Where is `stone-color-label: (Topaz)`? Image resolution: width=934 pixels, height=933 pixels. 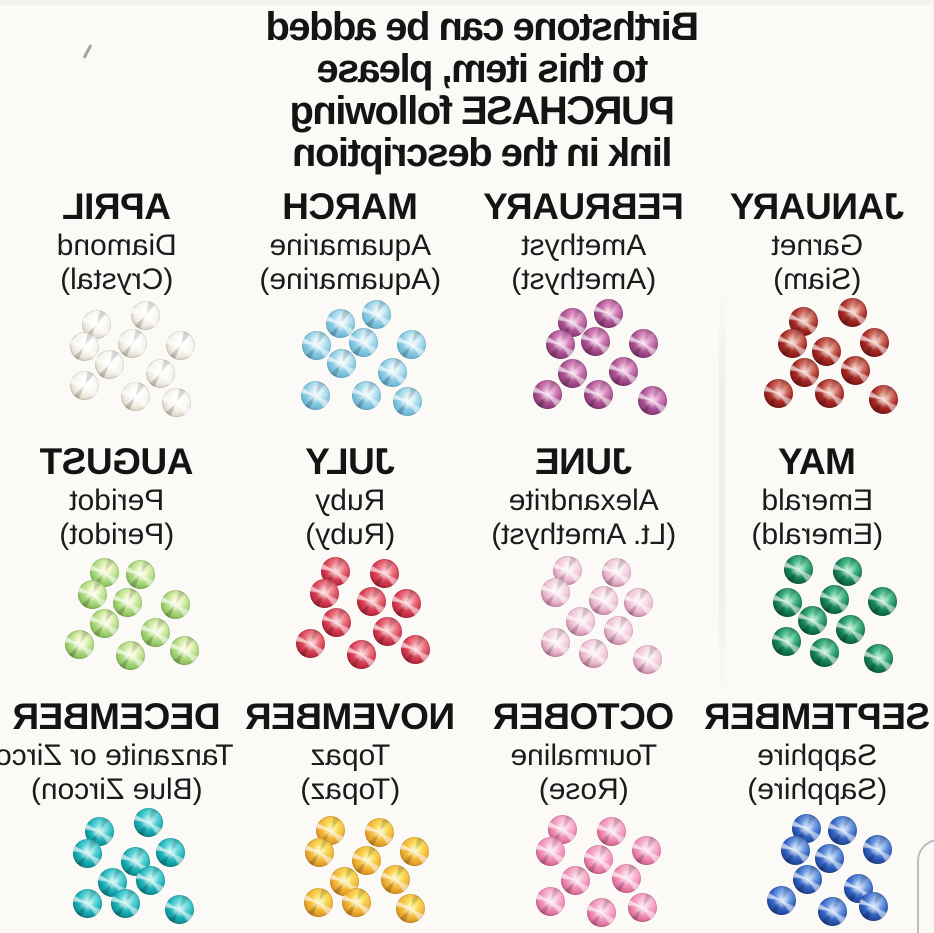 stone-color-label: (Topaz) is located at coordinates (350, 789).